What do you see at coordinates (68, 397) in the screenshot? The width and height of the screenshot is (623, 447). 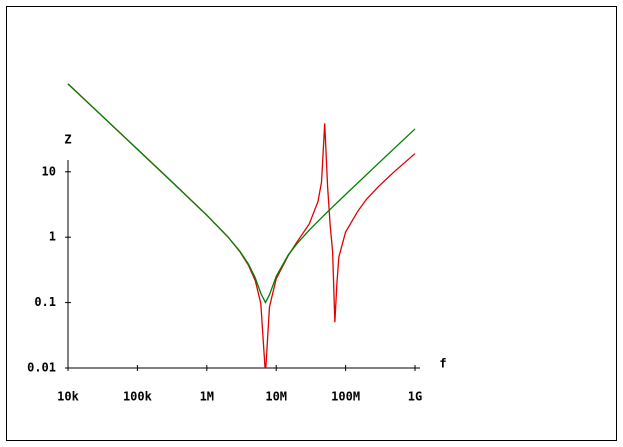 I see `x-tick-label: 10k` at bounding box center [68, 397].